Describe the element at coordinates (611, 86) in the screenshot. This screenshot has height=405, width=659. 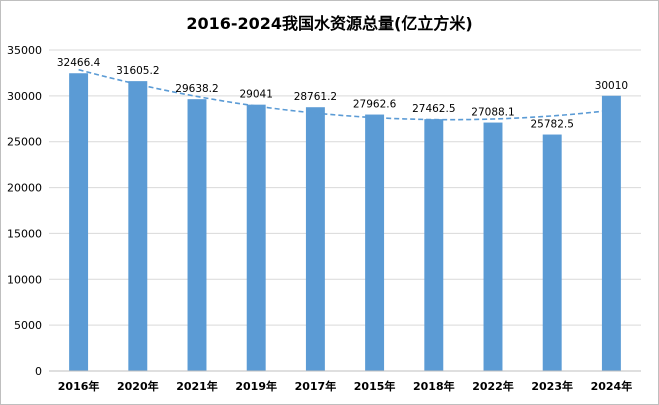
I see `data-label: 30010` at that location.